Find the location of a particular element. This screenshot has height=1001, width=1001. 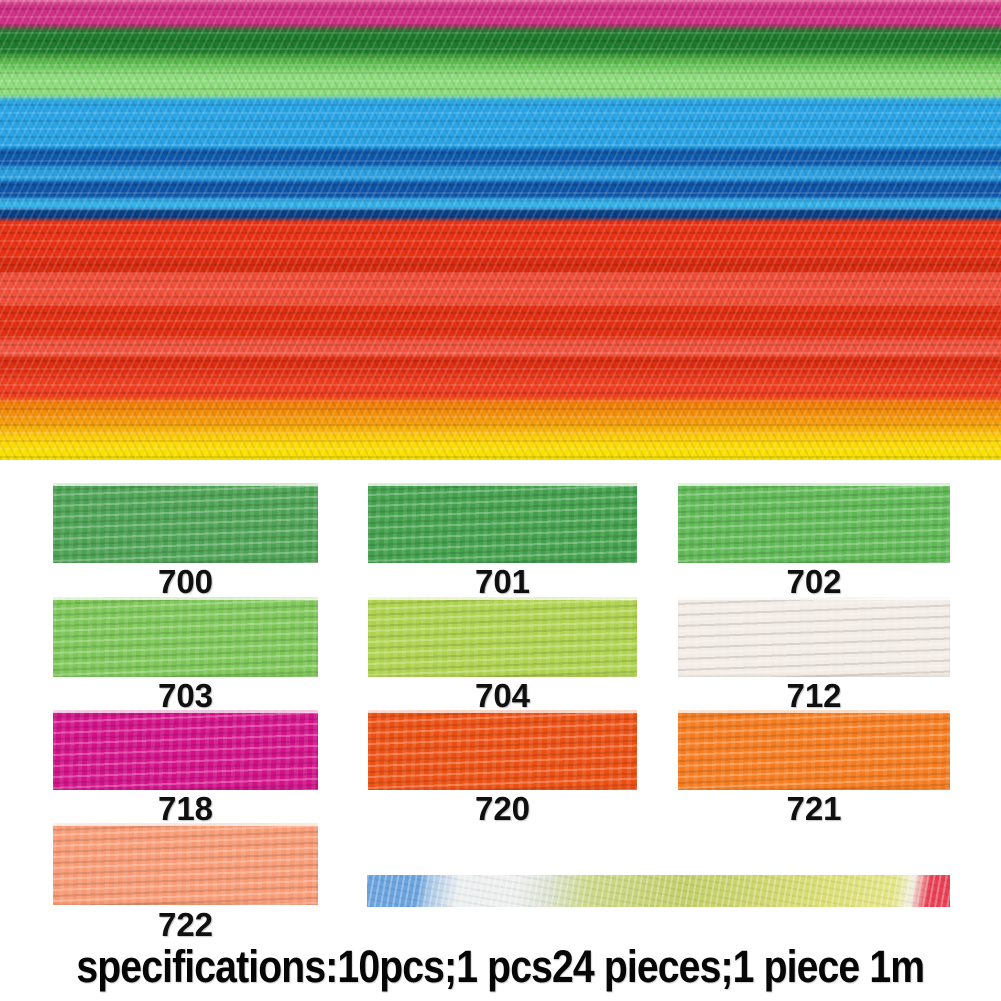

swatch-cell: 702 is located at coordinates (814, 541).